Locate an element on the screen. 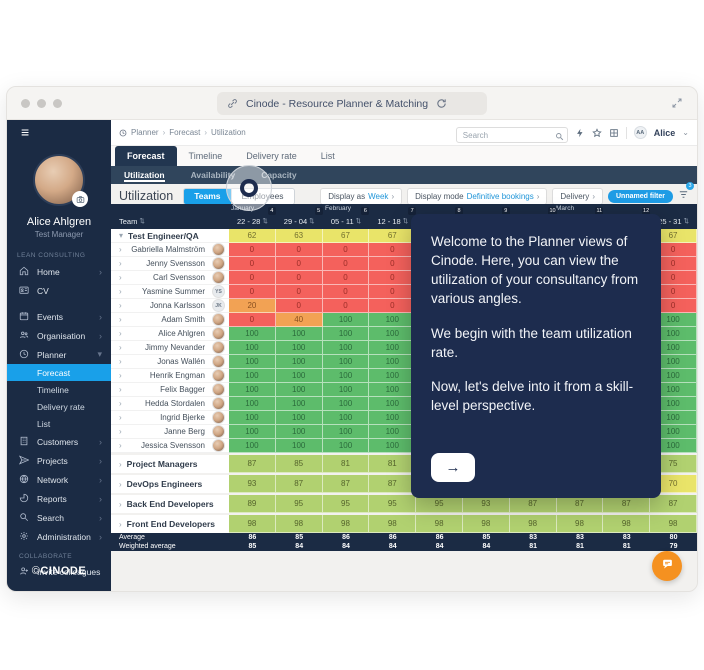 The width and height of the screenshot is (704, 670). row-name-cell: › Gabriella Malmström is located at coordinates (170, 250).